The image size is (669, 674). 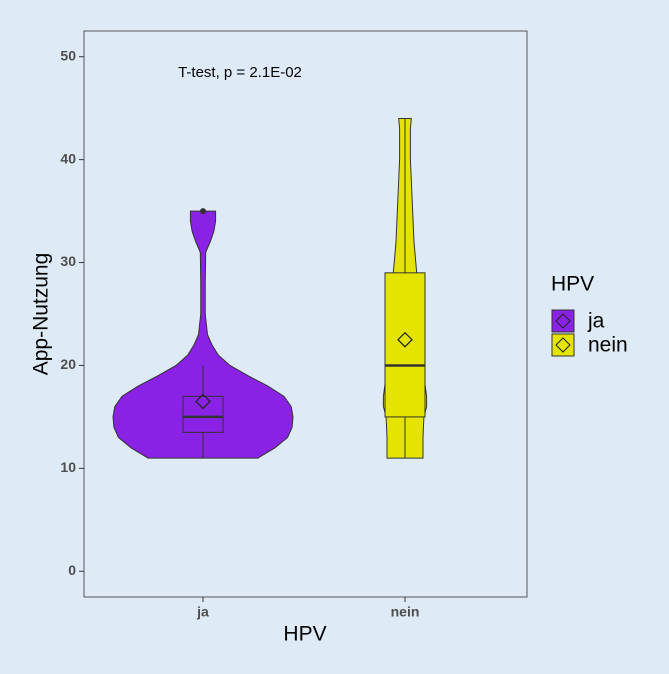 I want to click on y-tick-label: 50, so click(x=68, y=55).